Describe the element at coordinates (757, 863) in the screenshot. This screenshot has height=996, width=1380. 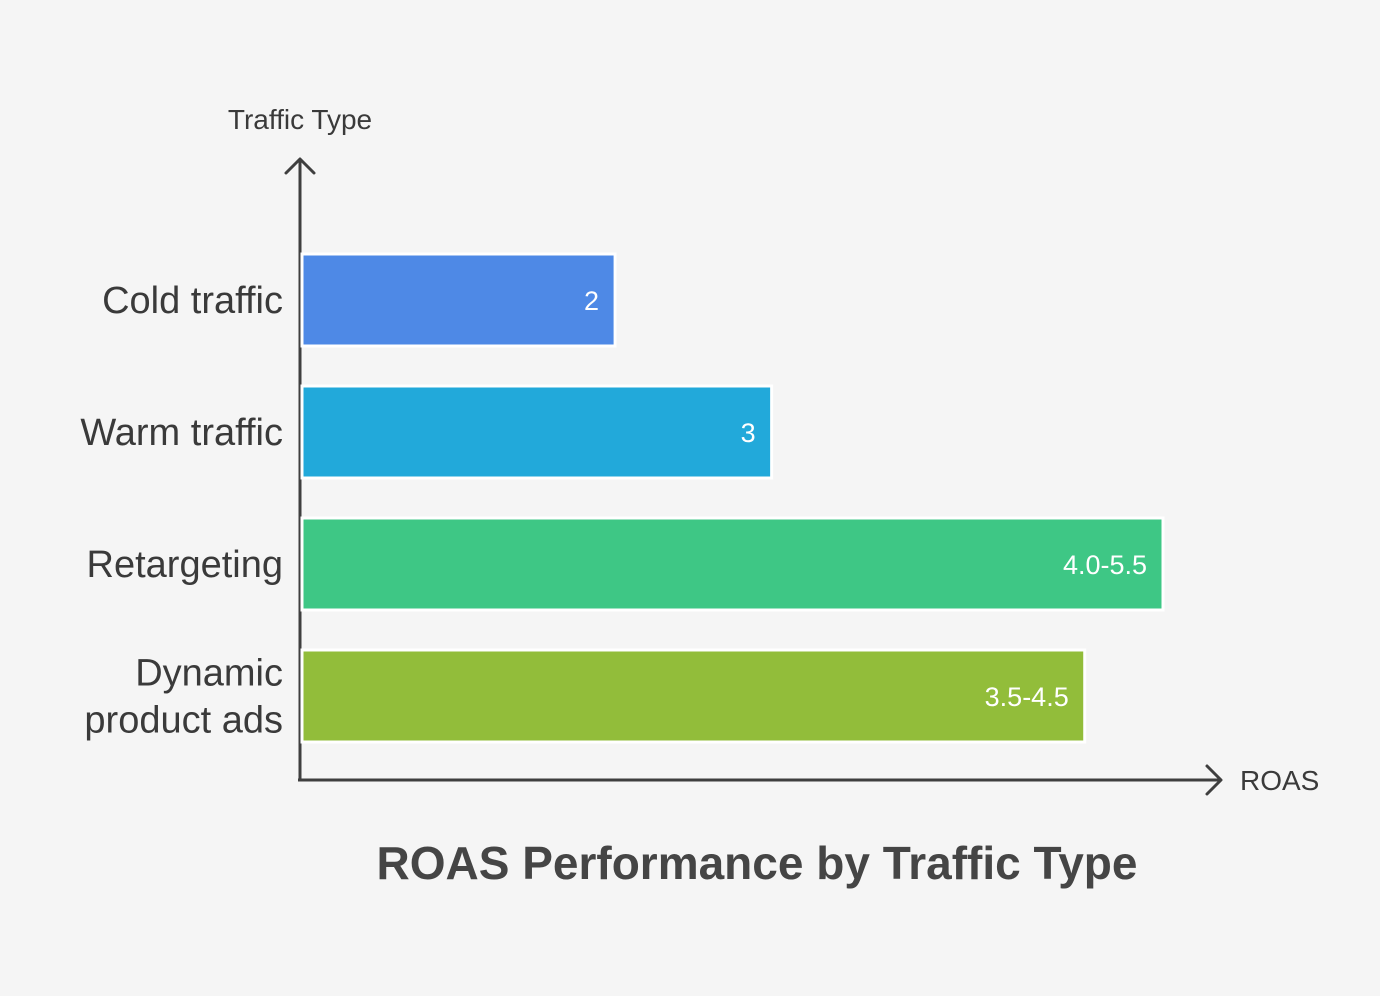
I see `chart-title: ROAS Performance by Traffic Type` at that location.